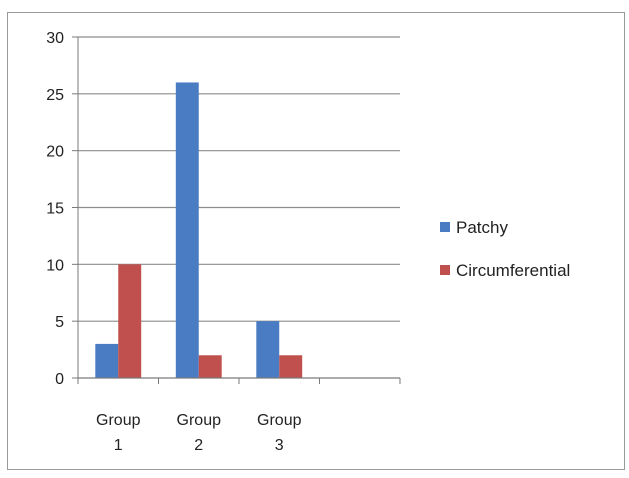 The image size is (629, 478). Describe the element at coordinates (59, 379) in the screenshot. I see `y-tick-label: 0` at that location.